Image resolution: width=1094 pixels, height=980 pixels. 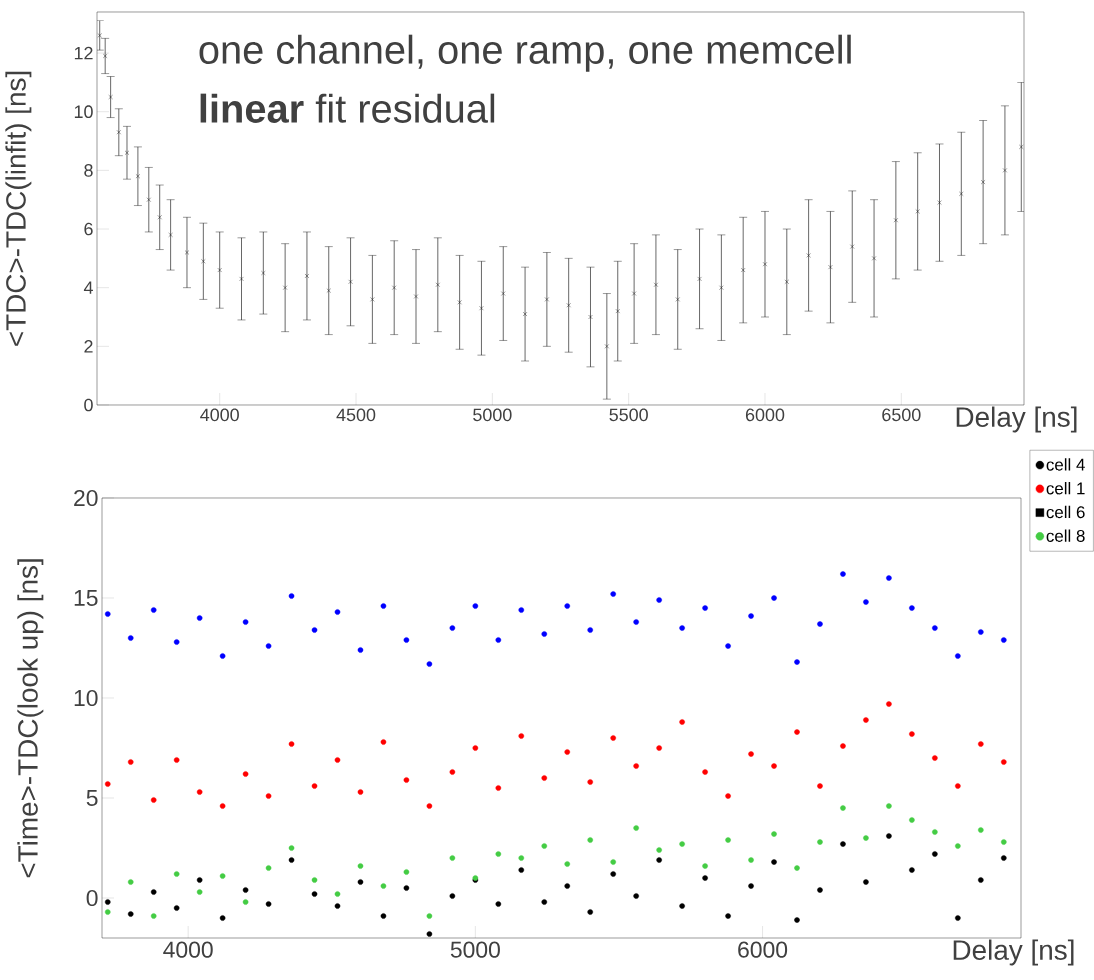 I want to click on y-tick-label: 8, so click(x=88, y=170).